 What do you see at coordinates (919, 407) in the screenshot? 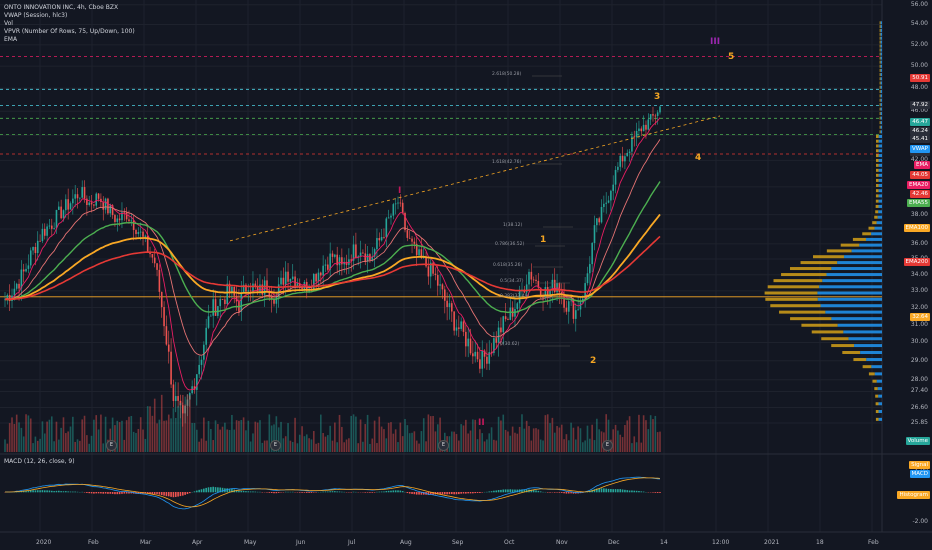
I see `price-tick-label: 26.60` at bounding box center [919, 407].